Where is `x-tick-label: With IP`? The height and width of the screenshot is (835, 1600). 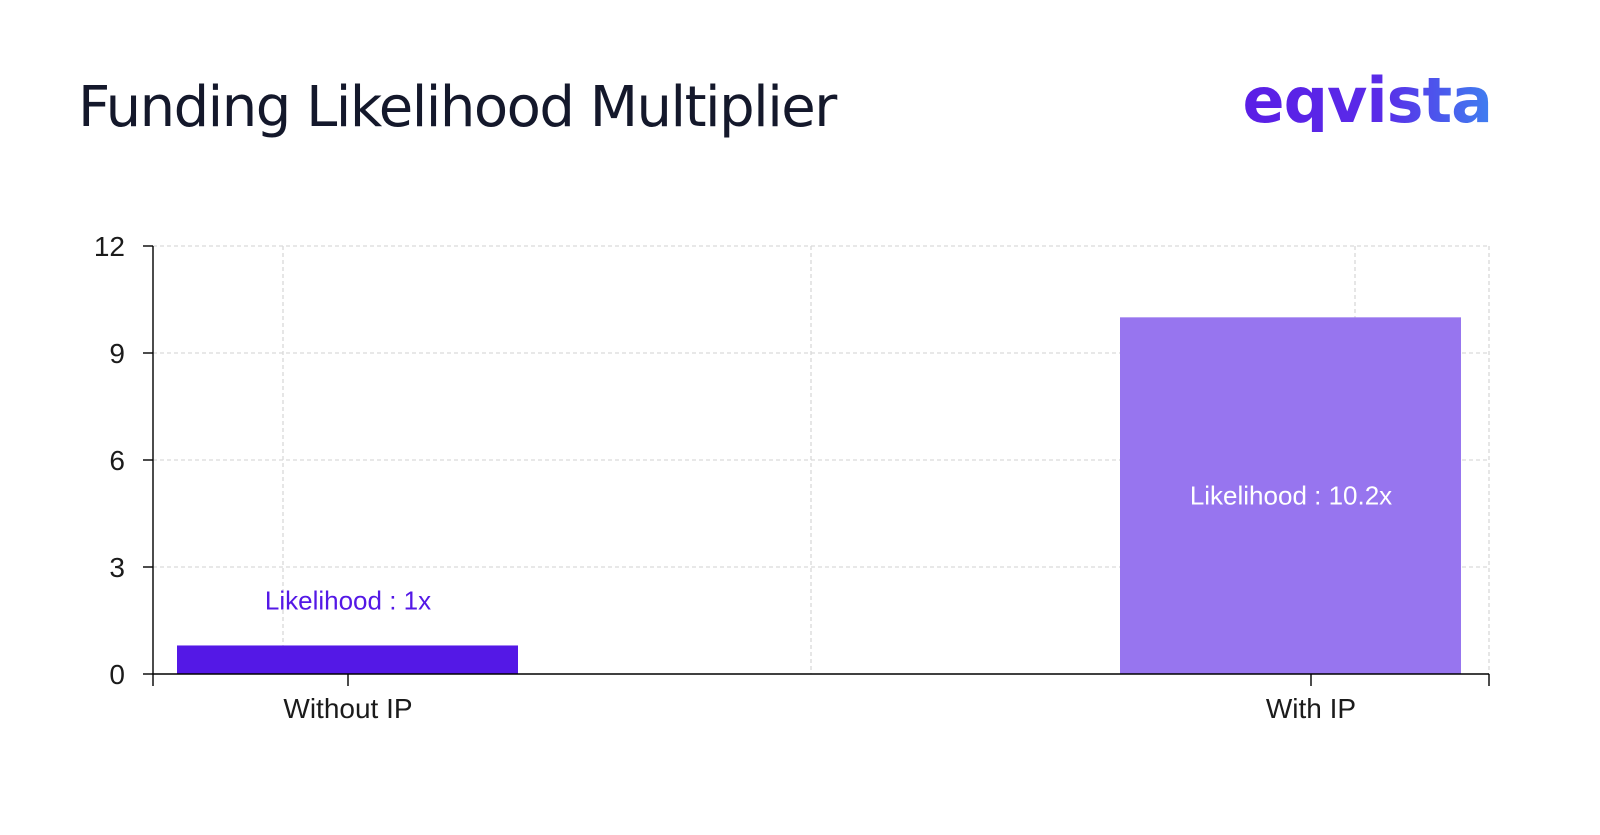
x-tick-label: With IP is located at coordinates (1311, 708).